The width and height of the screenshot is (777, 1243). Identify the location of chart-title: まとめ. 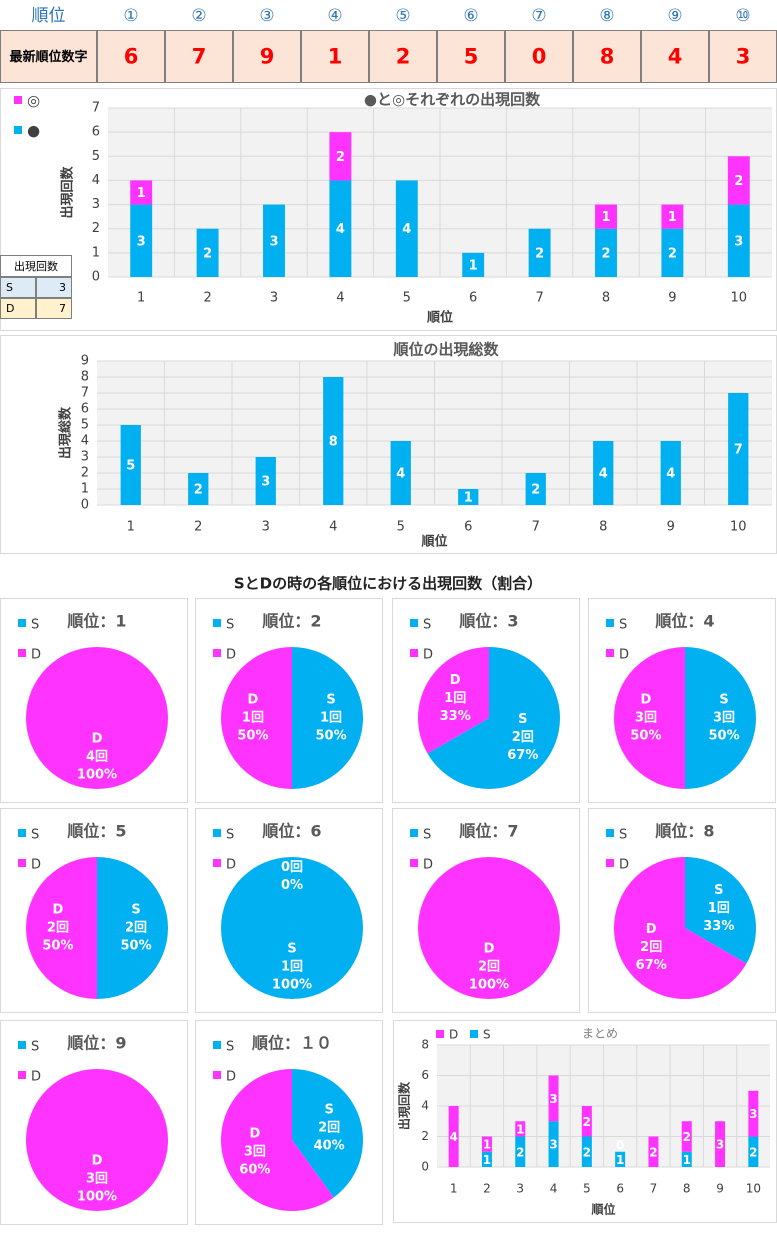
(600, 1034).